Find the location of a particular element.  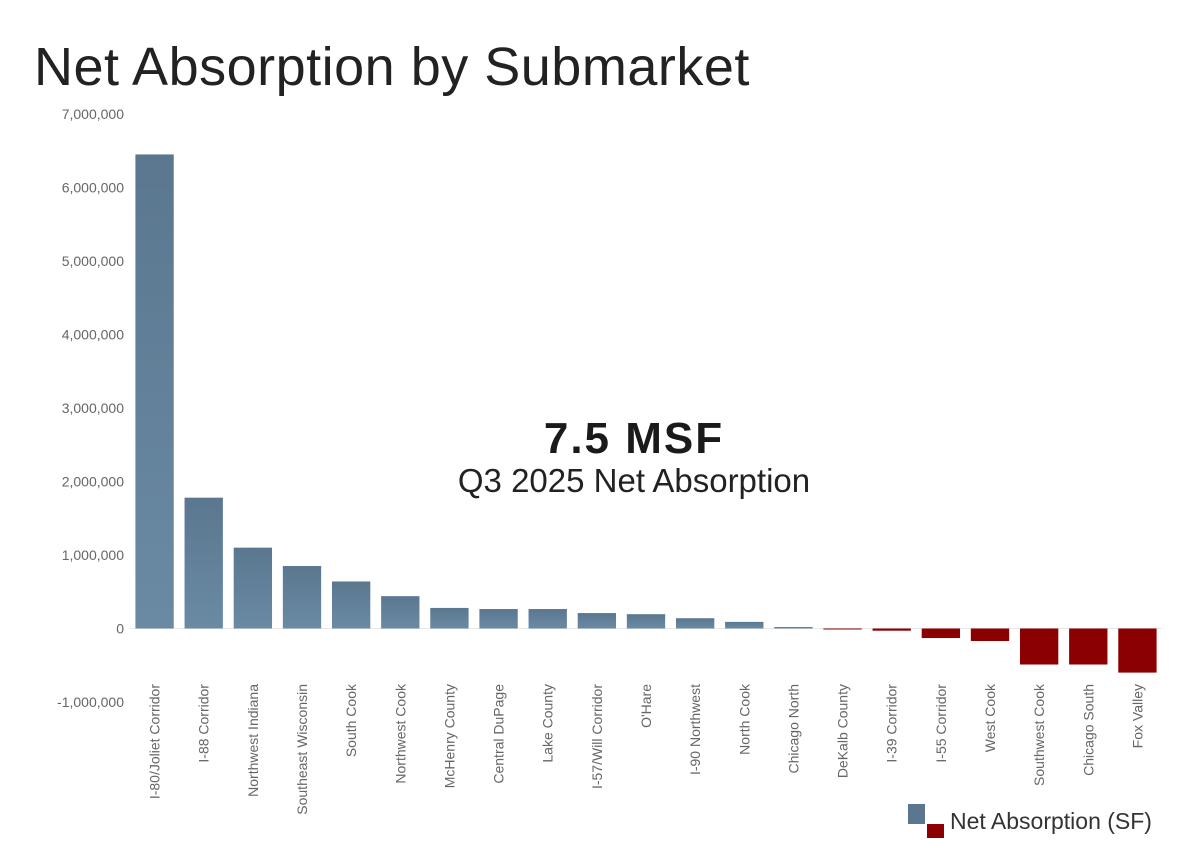

x-tick-label: McHenry County is located at coordinates (449, 736).